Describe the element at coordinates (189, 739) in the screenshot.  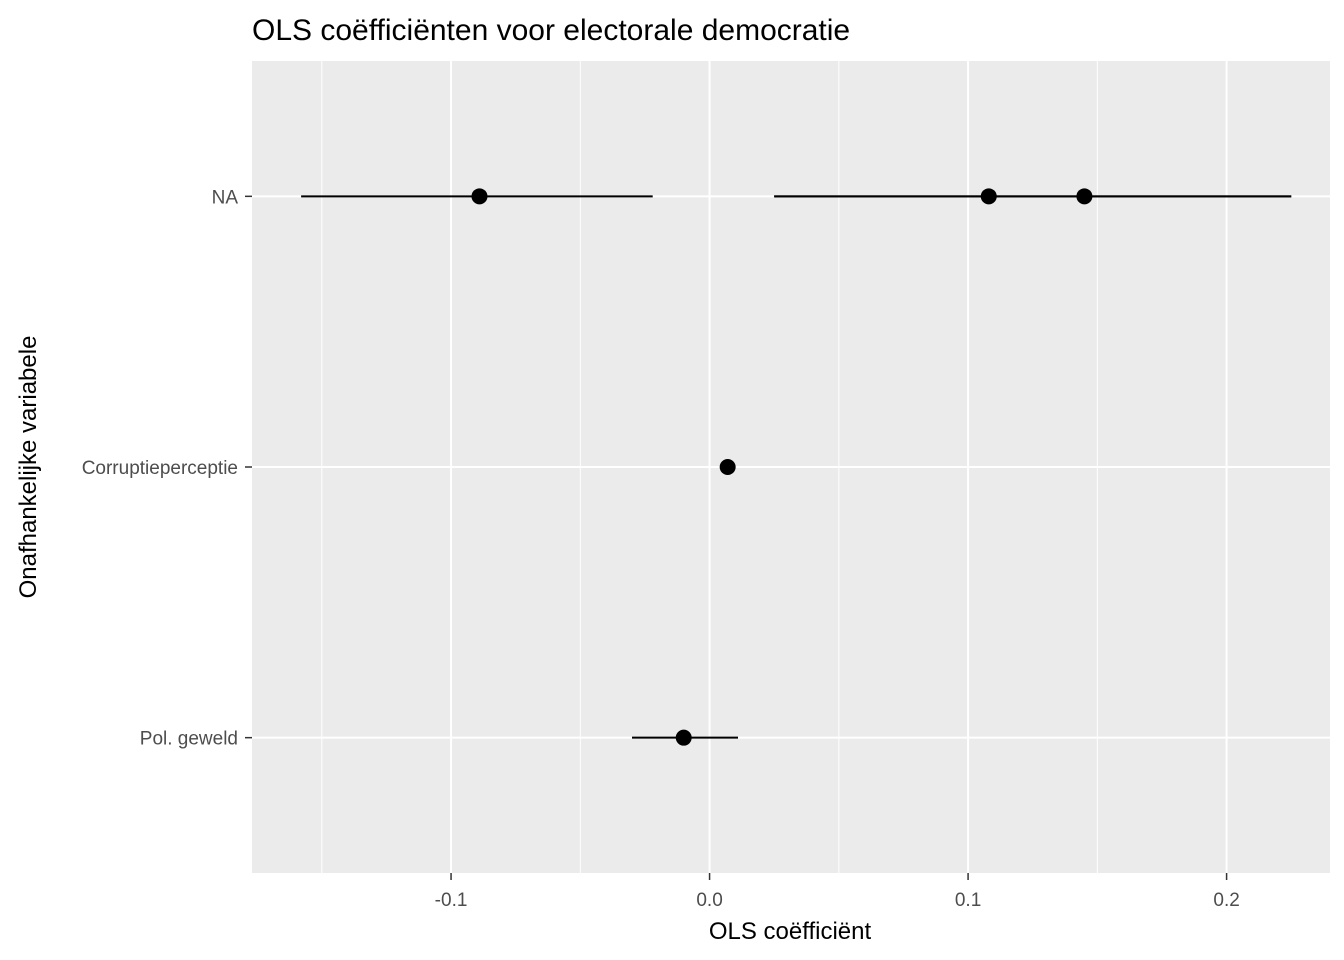
I see `y-tick-label: Pol. geweld` at that location.